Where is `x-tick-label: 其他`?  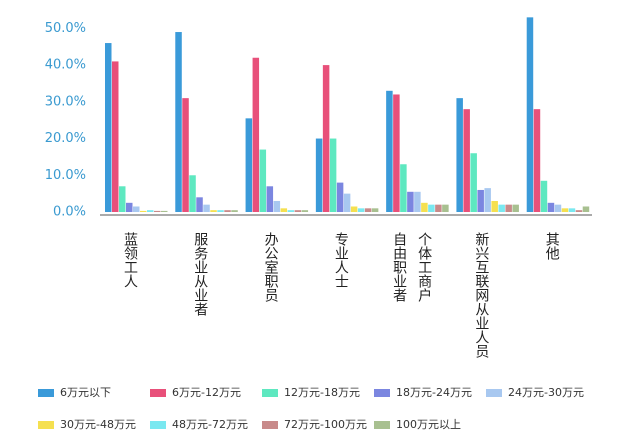 x-tick-label: 其他 is located at coordinates (552, 246).